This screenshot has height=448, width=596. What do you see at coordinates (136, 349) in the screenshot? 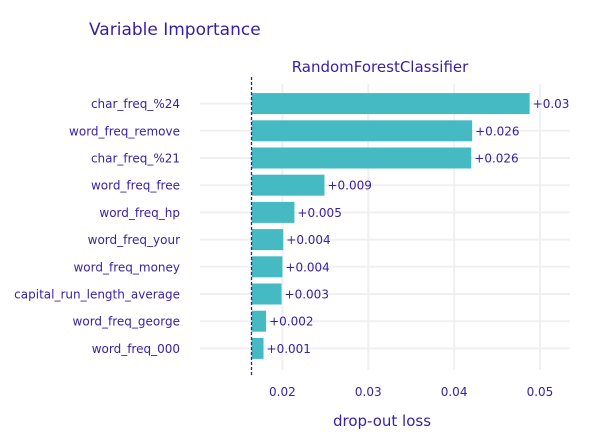
I see `category-label: word_freq_000` at bounding box center [136, 349].